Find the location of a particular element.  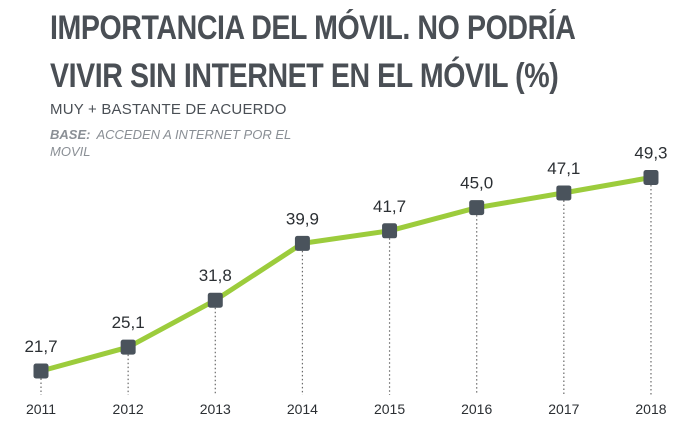

base-label: BASE: is located at coordinates (70, 134).